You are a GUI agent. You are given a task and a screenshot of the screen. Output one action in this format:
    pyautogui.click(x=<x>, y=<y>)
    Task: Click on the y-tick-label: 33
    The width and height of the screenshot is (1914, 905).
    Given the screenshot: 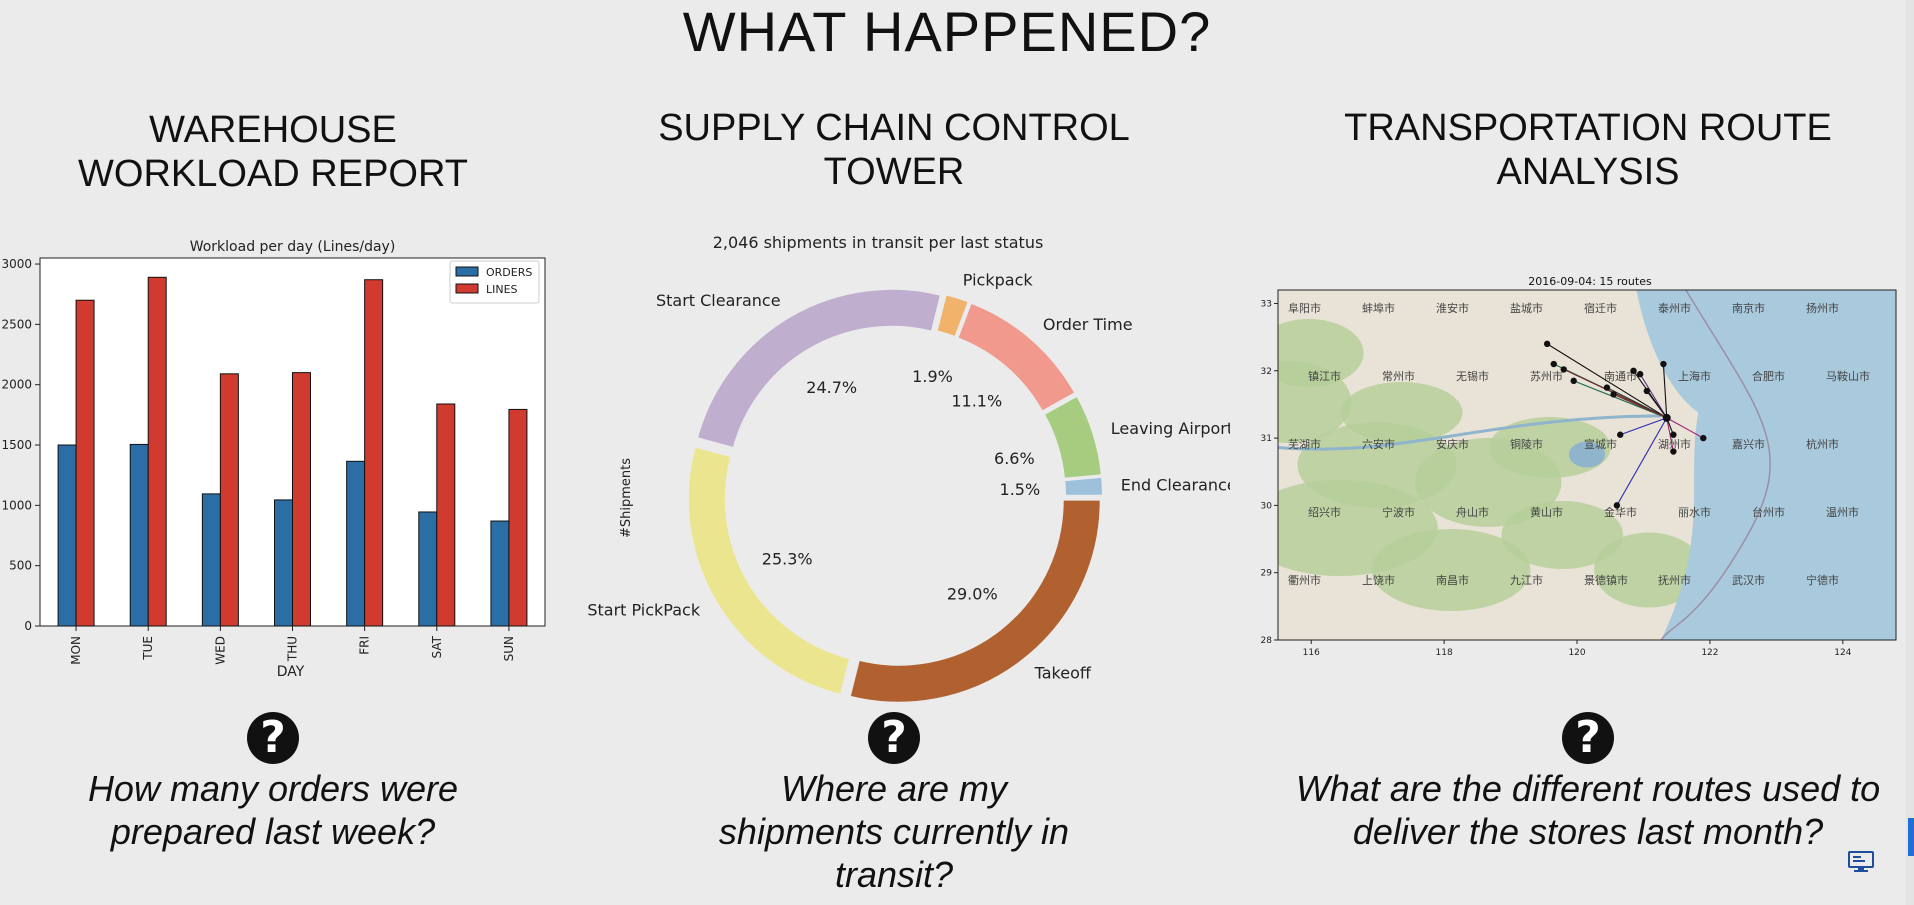 What is the action you would take?
    pyautogui.click(x=1266, y=304)
    